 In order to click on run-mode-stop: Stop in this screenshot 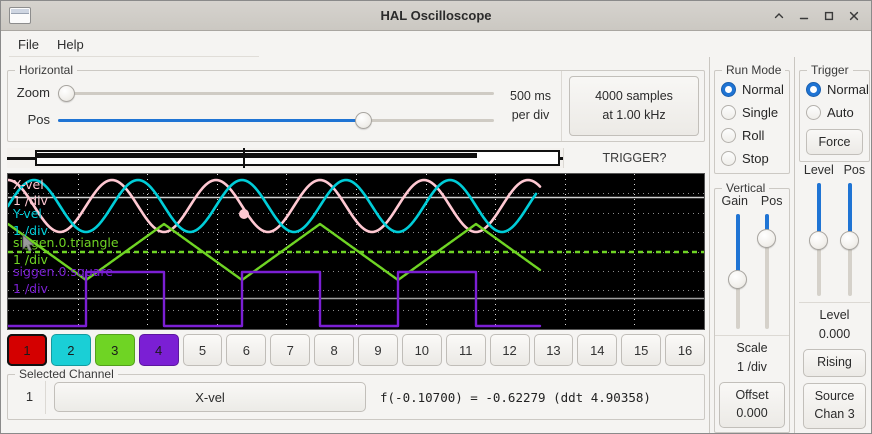, I will do `click(753, 158)`.